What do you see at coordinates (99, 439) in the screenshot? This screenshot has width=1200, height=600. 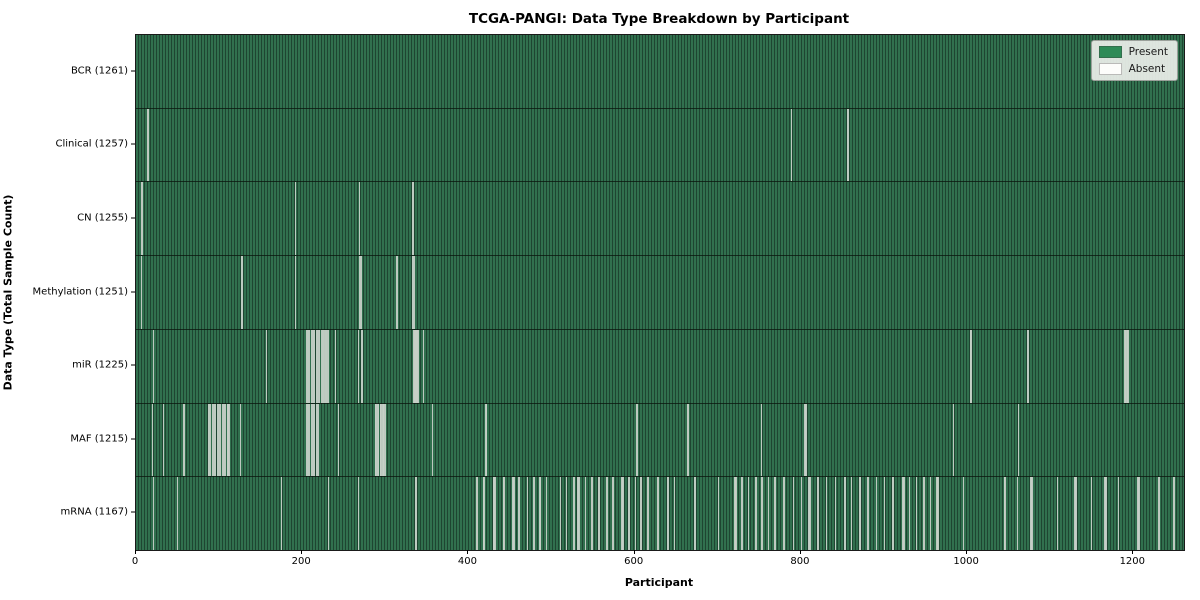 I see `y-tick-label: MAF (1215)` at bounding box center [99, 439].